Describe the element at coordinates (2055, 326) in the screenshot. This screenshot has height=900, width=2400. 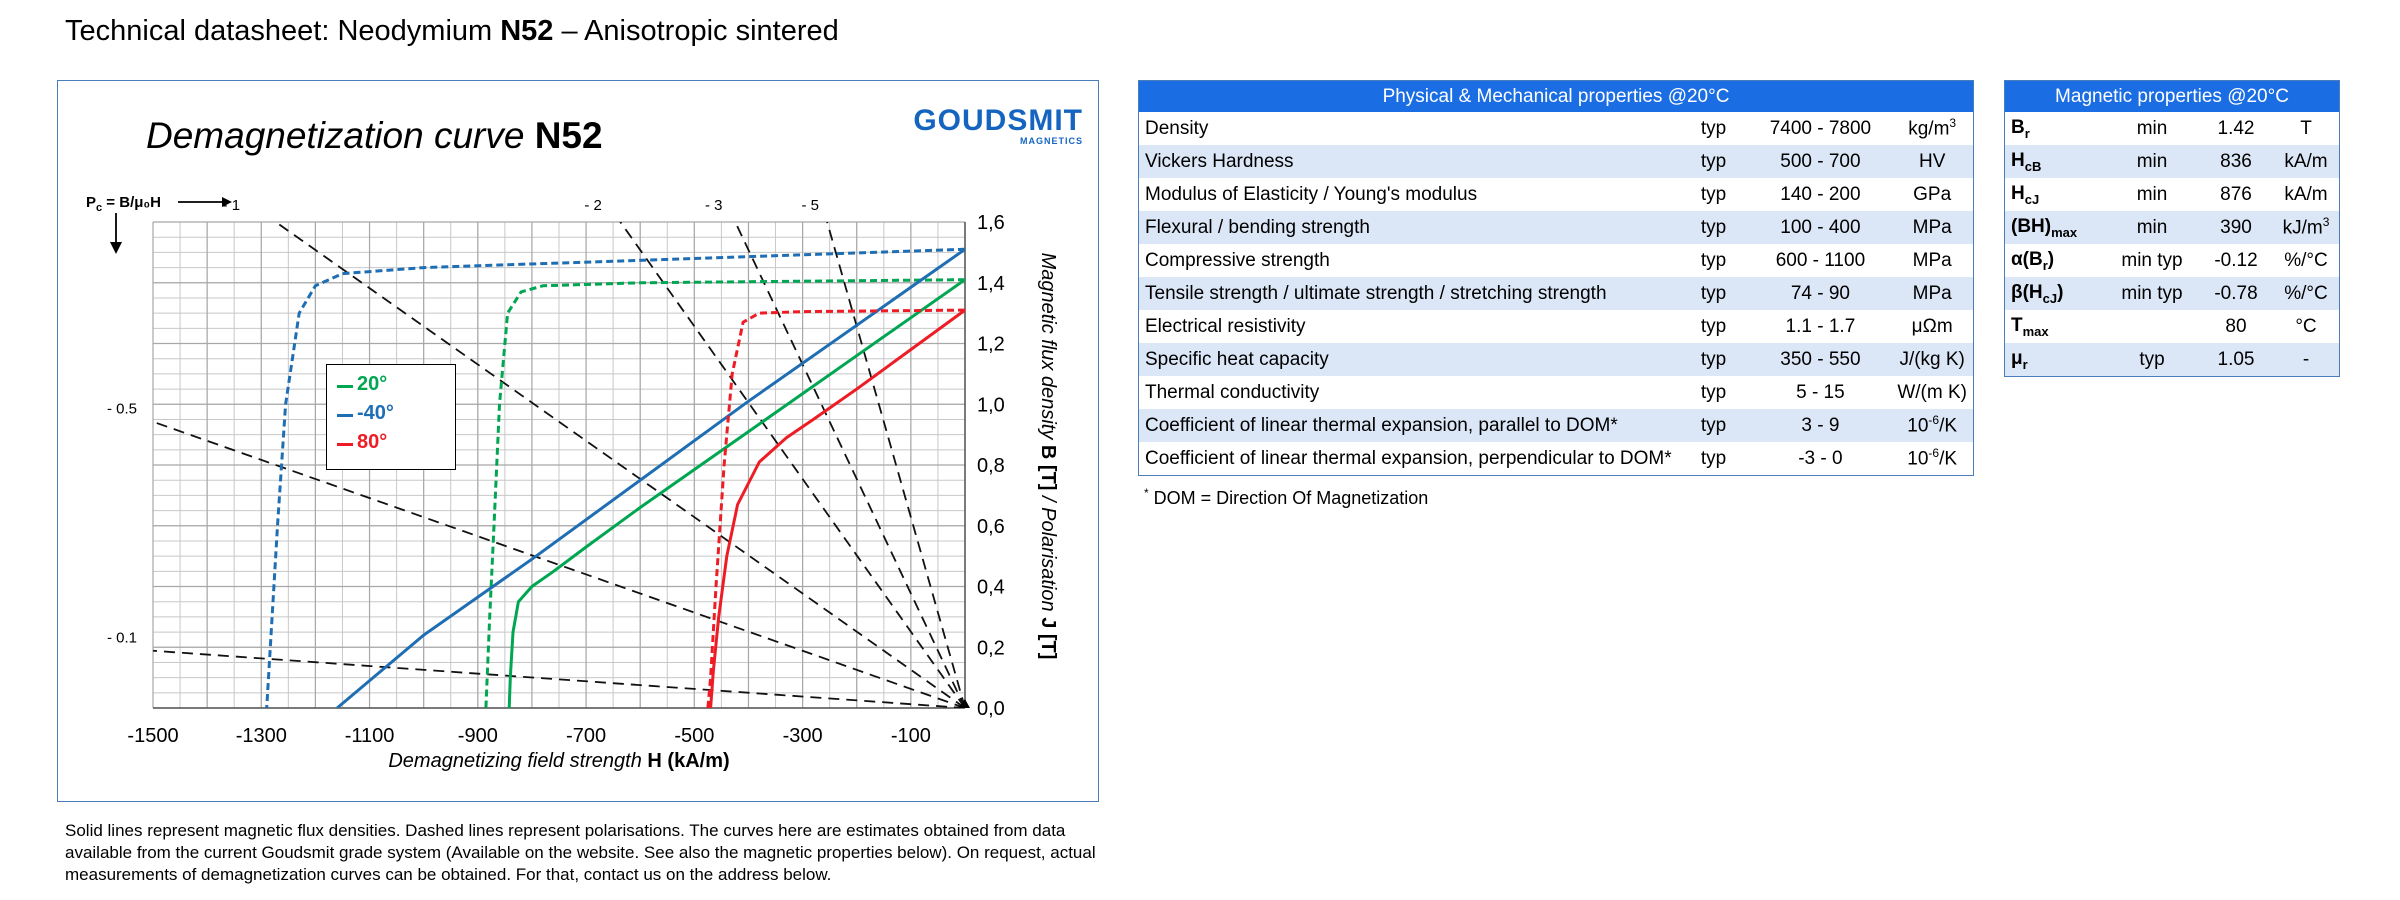
I see `magnetic-symbol: Tmax` at that location.